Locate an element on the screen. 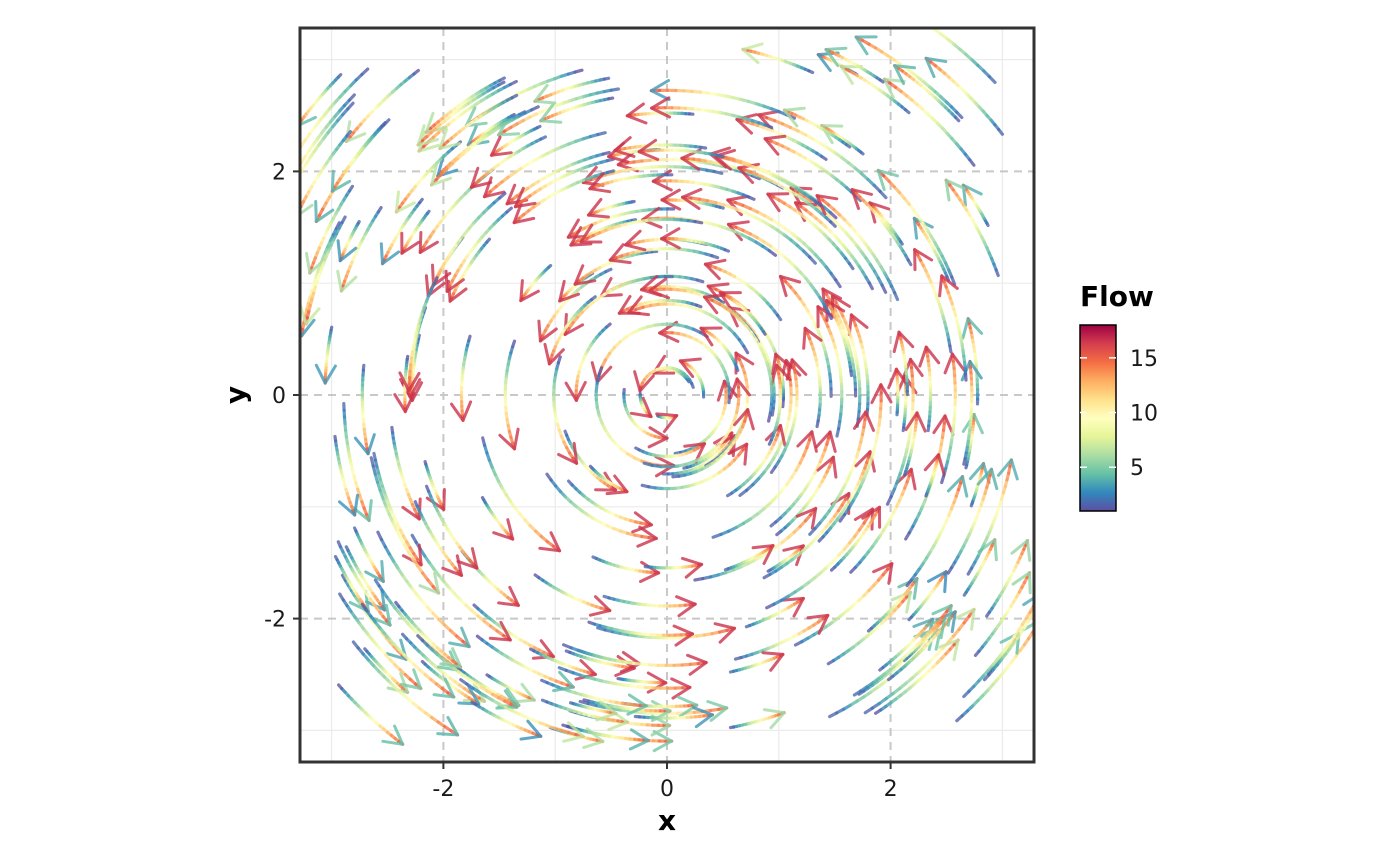  legend-title: Flow is located at coordinates (1117, 296).